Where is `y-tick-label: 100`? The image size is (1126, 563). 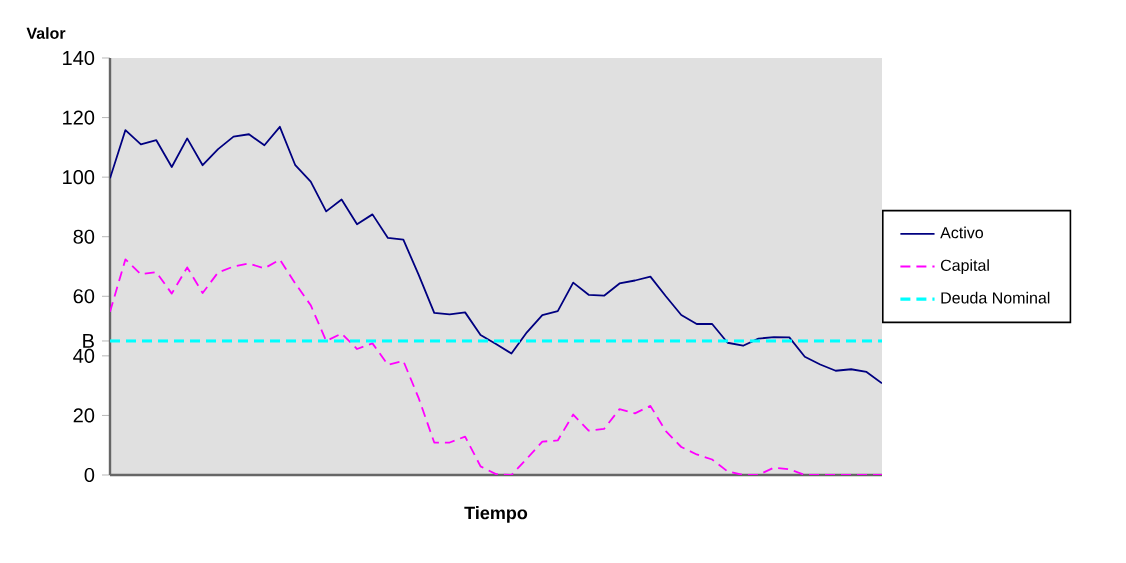 y-tick-label: 100 is located at coordinates (79, 177).